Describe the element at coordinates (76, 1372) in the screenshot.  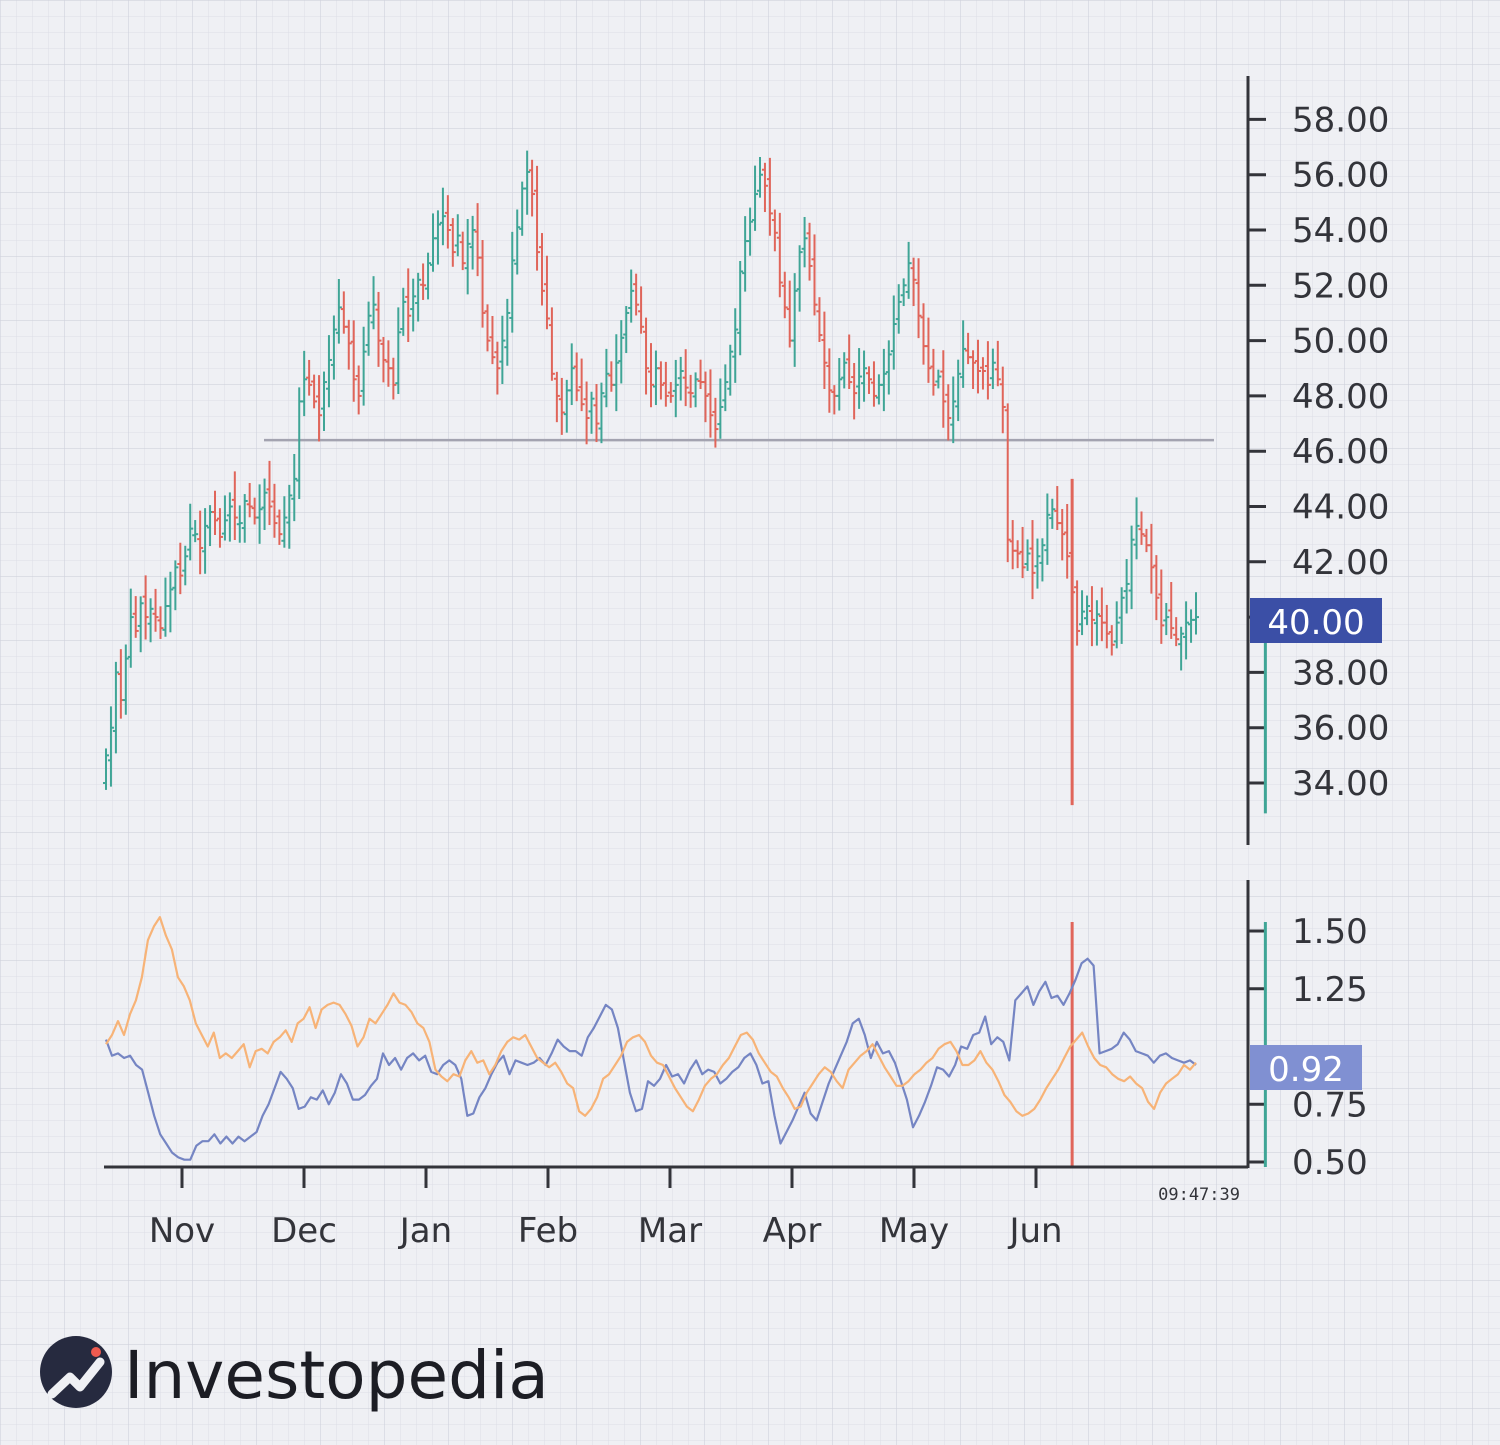
I see `logo-icon` at that location.